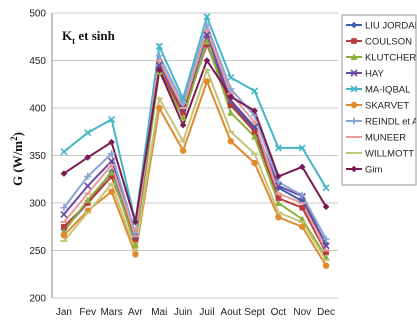  Describe the element at coordinates (389, 154) in the screenshot. I see `legend-label: WILLMOTT` at that location.